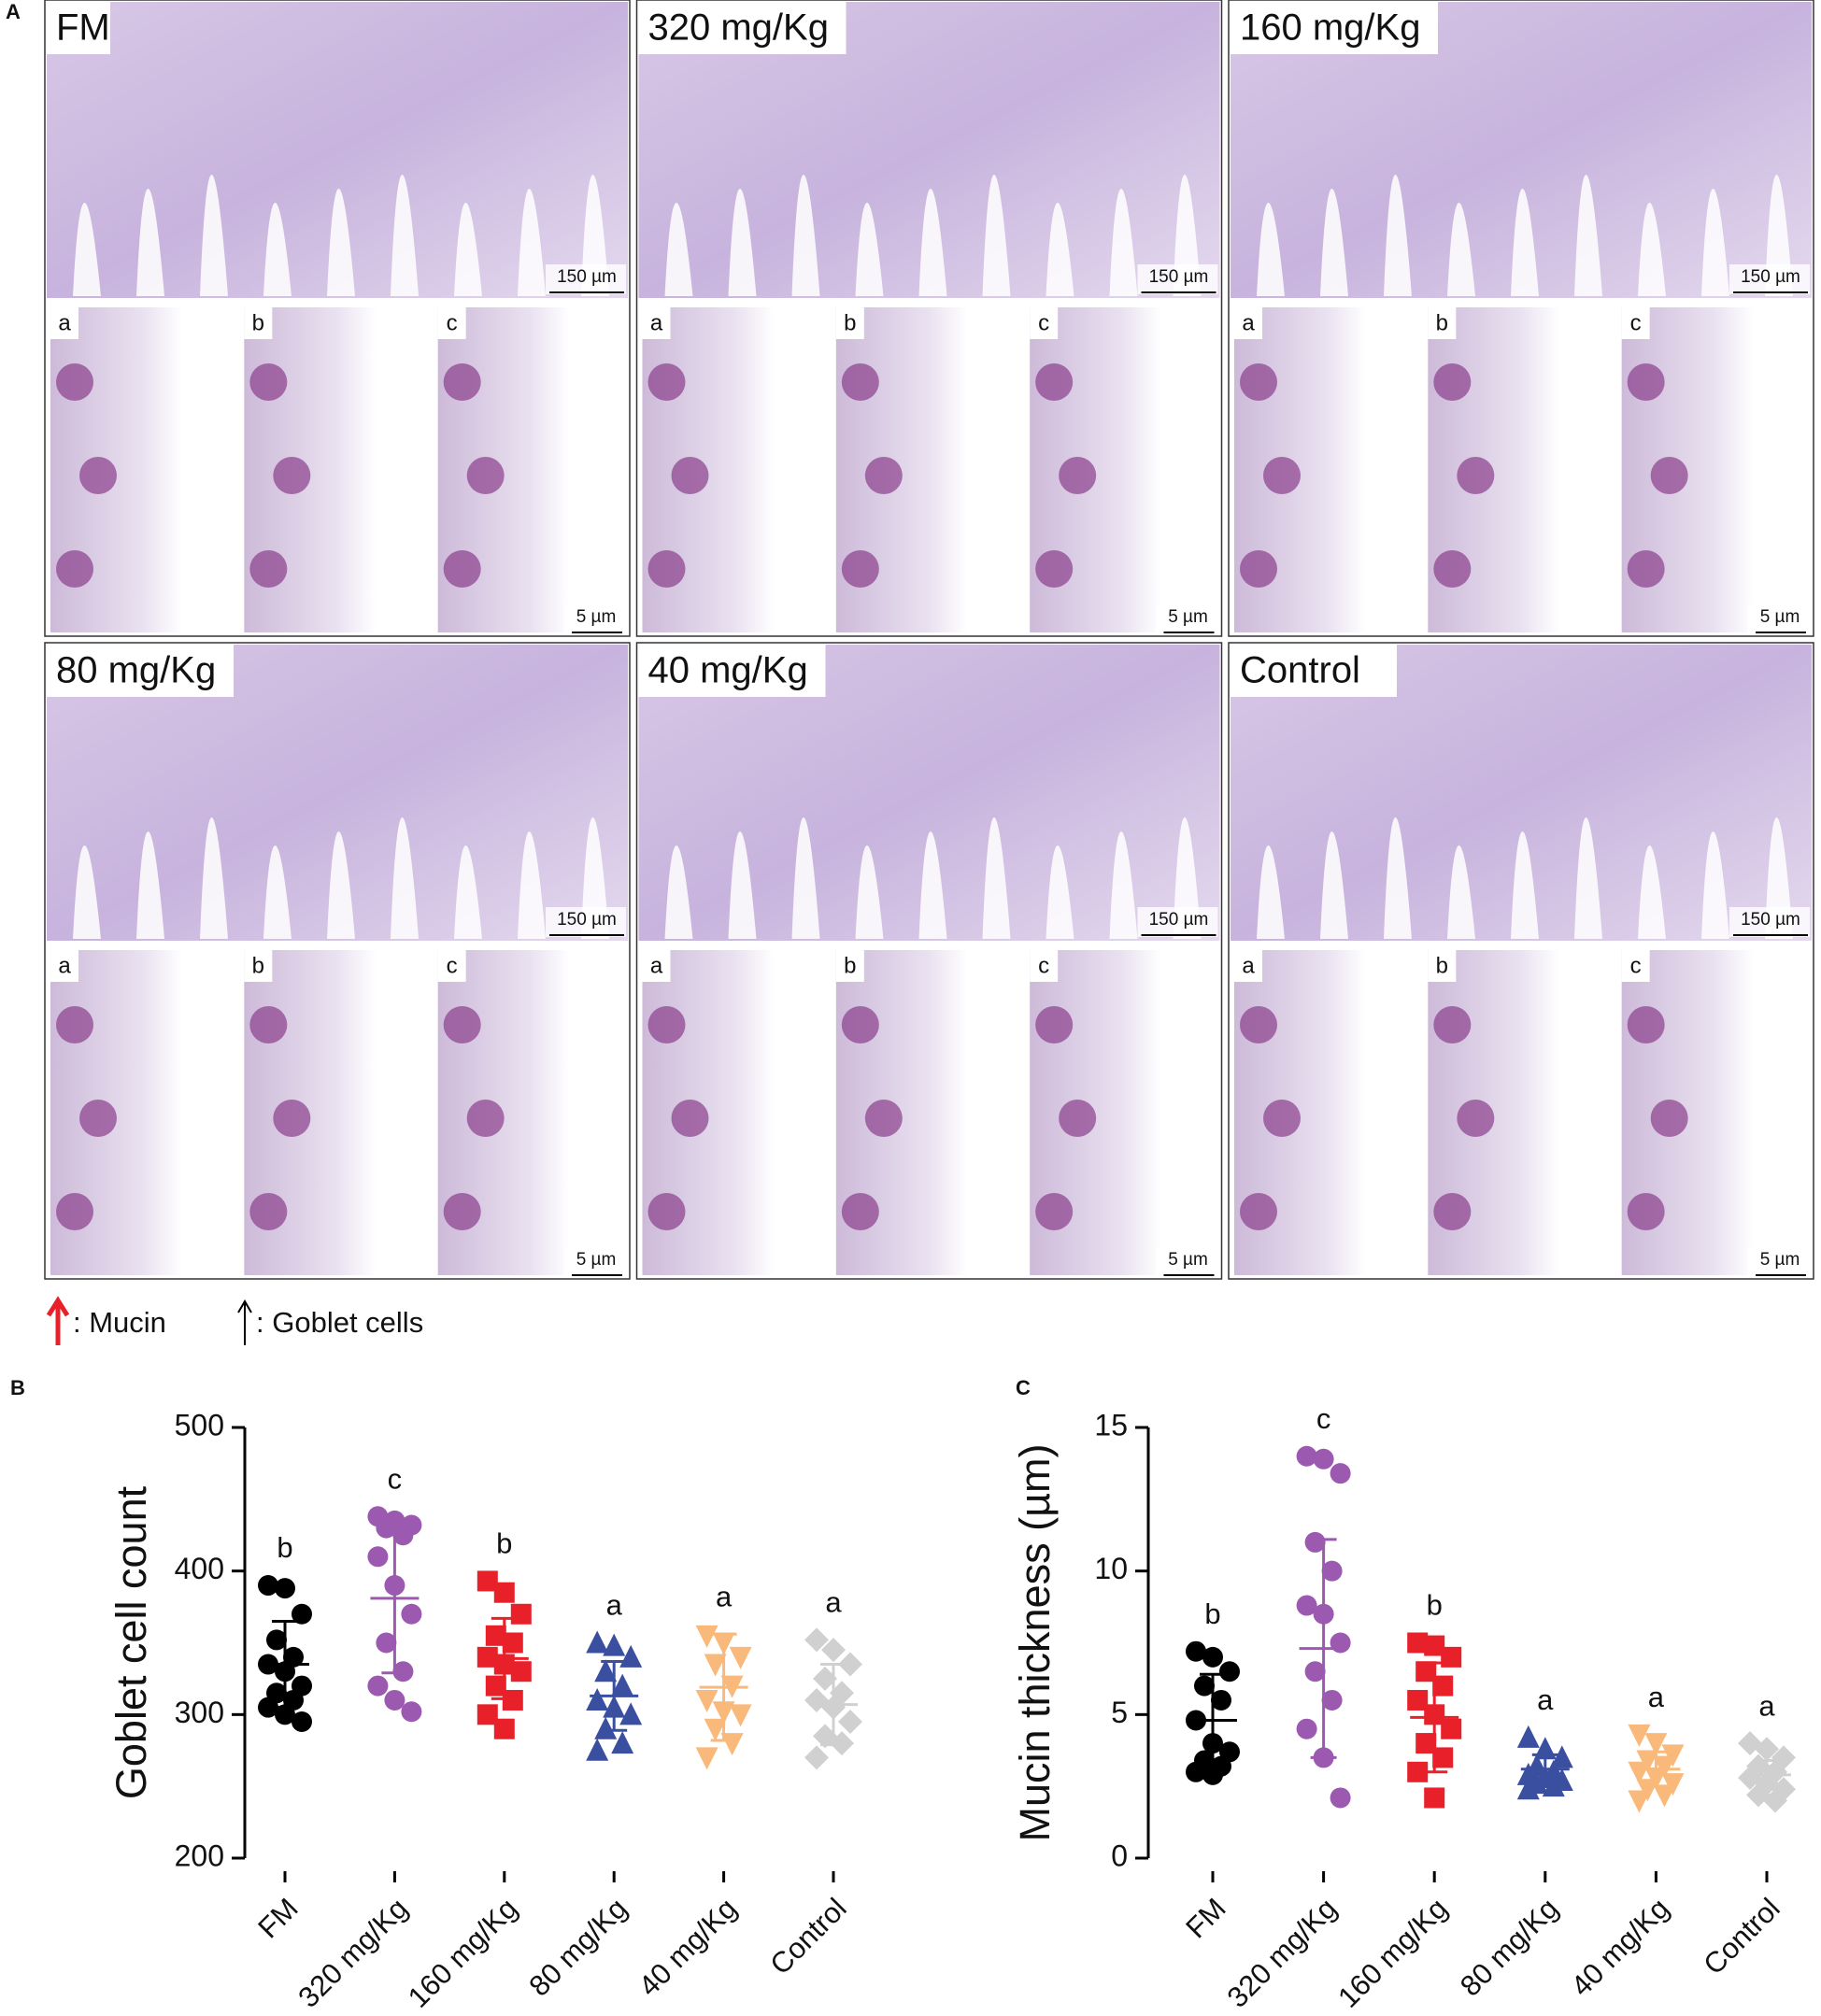 The height and width of the screenshot is (2016, 1821). I want to click on x-tick-label: FM, so click(277, 1918).